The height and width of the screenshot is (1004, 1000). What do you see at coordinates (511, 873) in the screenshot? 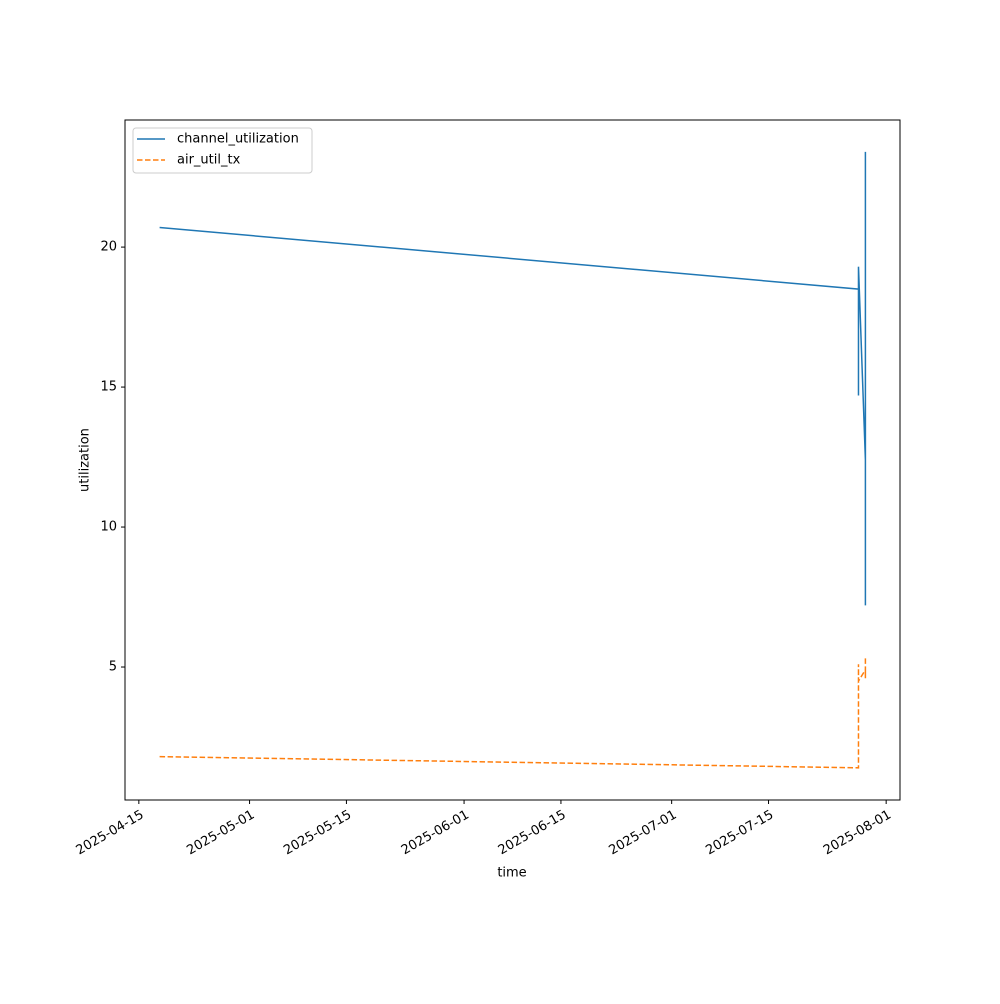
I see `x-axis-label: time` at bounding box center [511, 873].